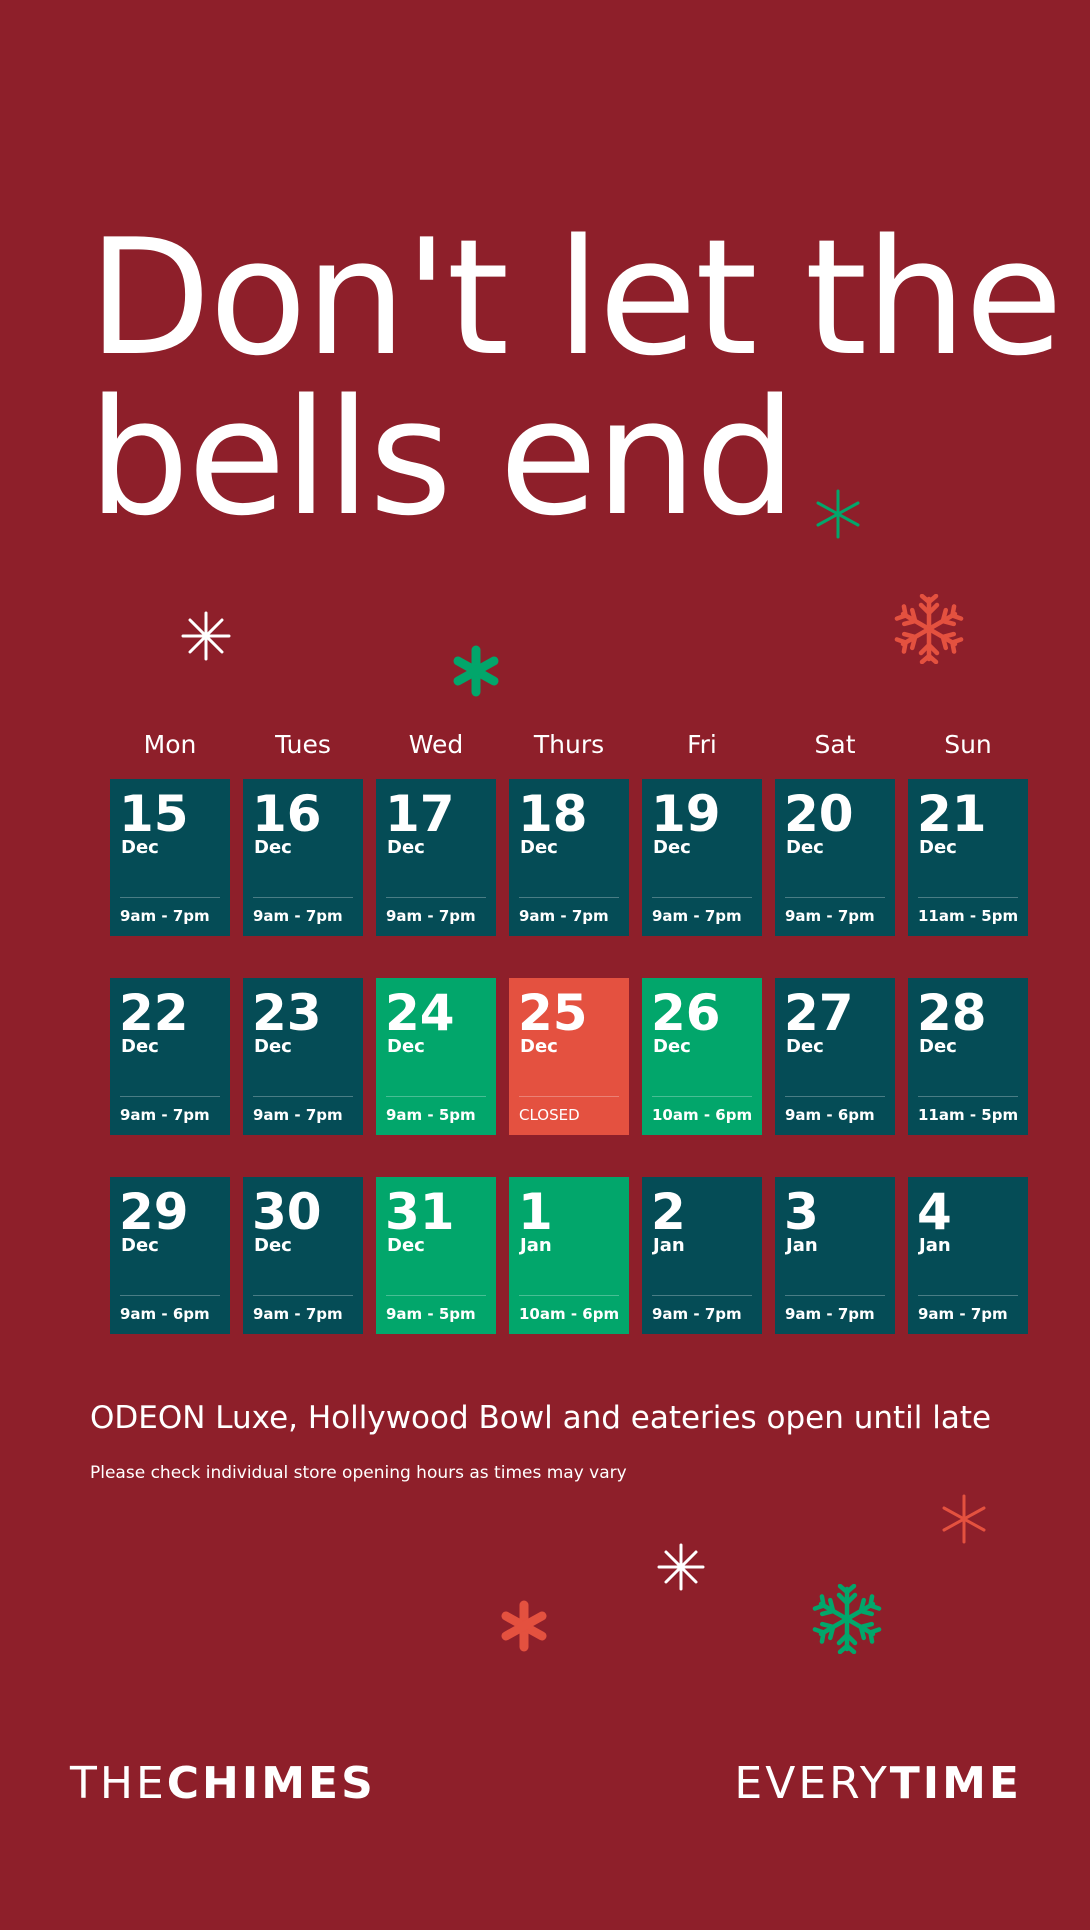  What do you see at coordinates (819, 1013) in the screenshot?
I see `day-number: 27` at bounding box center [819, 1013].